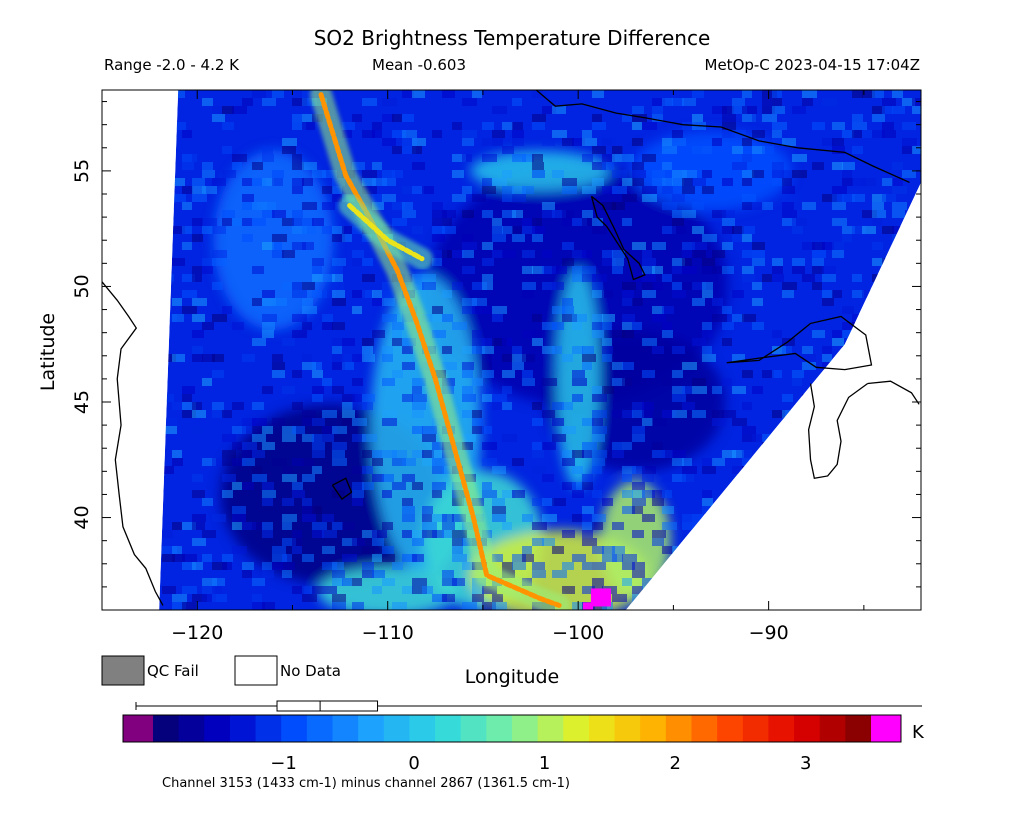  I want to click on colorbar-below-range, so click(138, 728).